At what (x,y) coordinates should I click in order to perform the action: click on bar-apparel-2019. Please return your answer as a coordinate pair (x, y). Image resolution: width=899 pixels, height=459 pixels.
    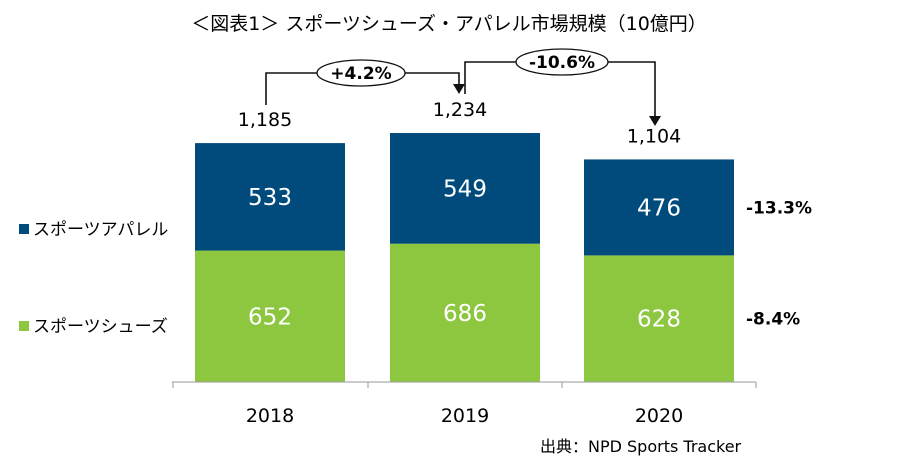
    Looking at the image, I should click on (465, 188).